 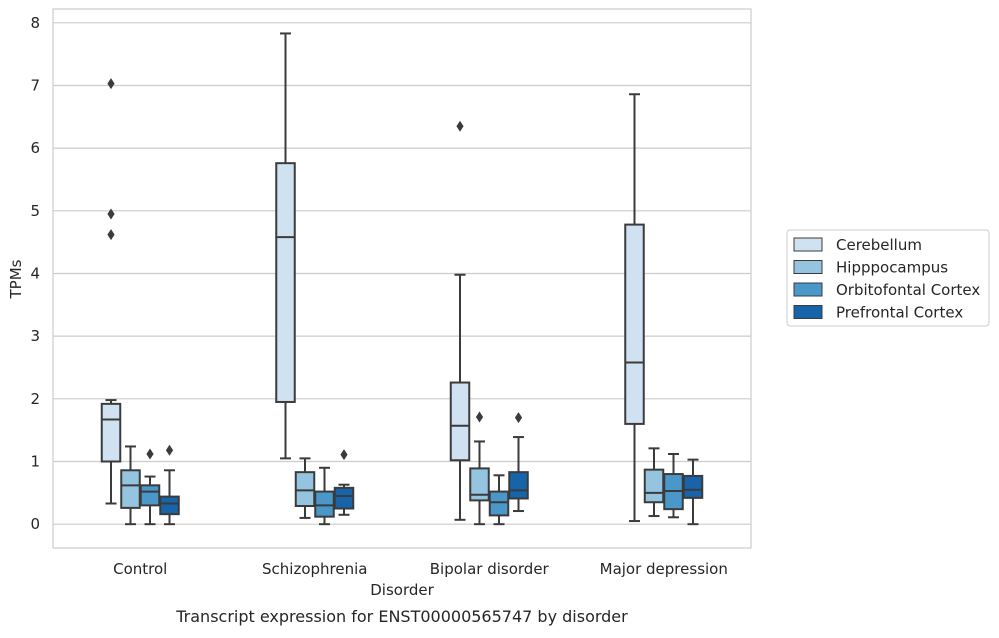 What do you see at coordinates (35, 211) in the screenshot?
I see `y-tick-label: 5` at bounding box center [35, 211].